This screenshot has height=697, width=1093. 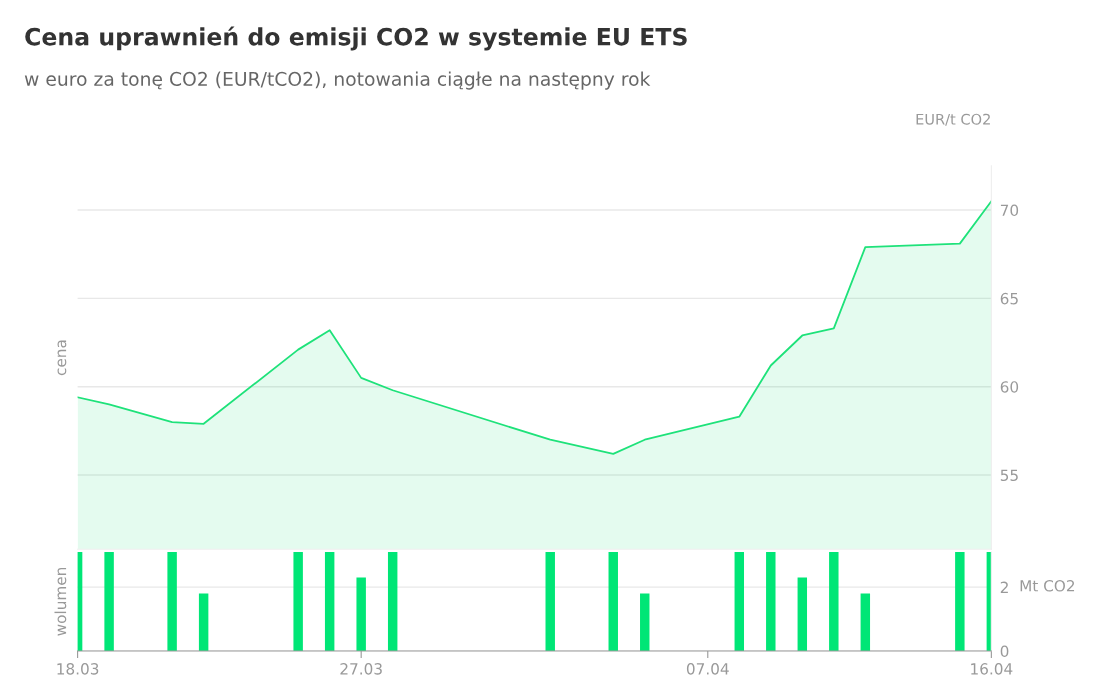 I want to click on y-tick-label: 0, so click(x=1004, y=651).